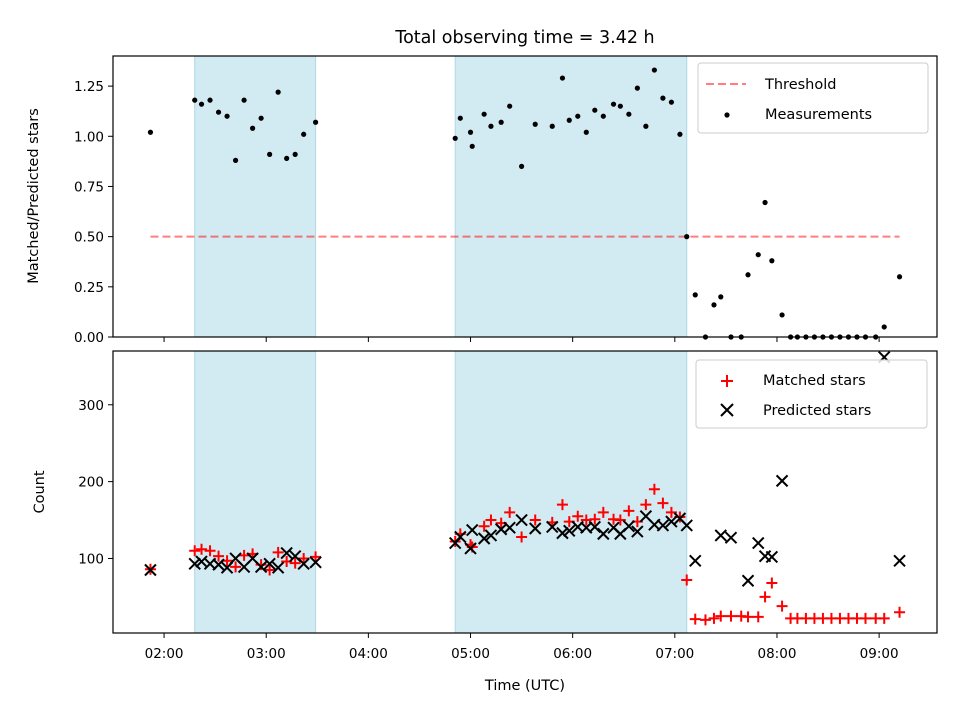 The height and width of the screenshot is (720, 960). What do you see at coordinates (89, 187) in the screenshot?
I see `y-tick-label: 0.75` at bounding box center [89, 187].